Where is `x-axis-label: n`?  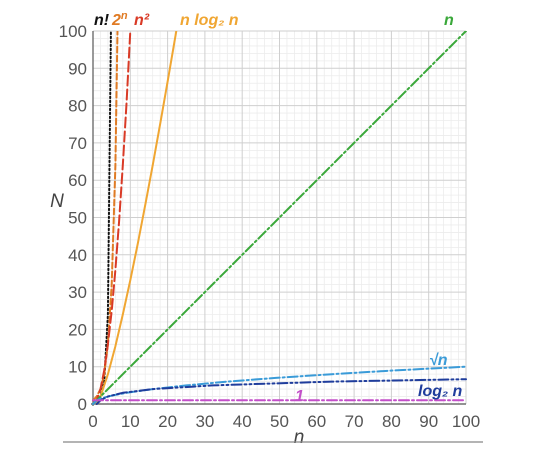 x-axis-label: n is located at coordinates (299, 437).